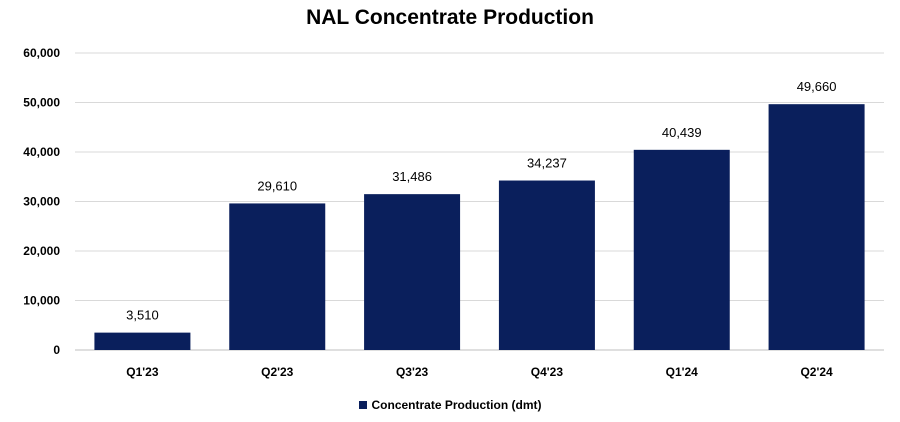 Image resolution: width=900 pixels, height=422 pixels. What do you see at coordinates (41, 152) in the screenshot?
I see `y-tick-label: 40,000` at bounding box center [41, 152].